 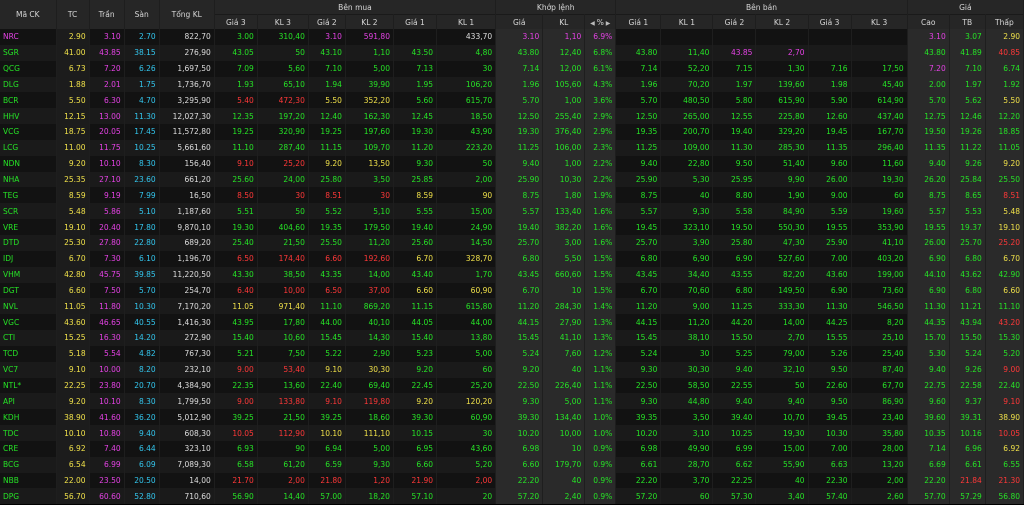 I want to click on cell-symbol: HHV, so click(x=28, y=116).